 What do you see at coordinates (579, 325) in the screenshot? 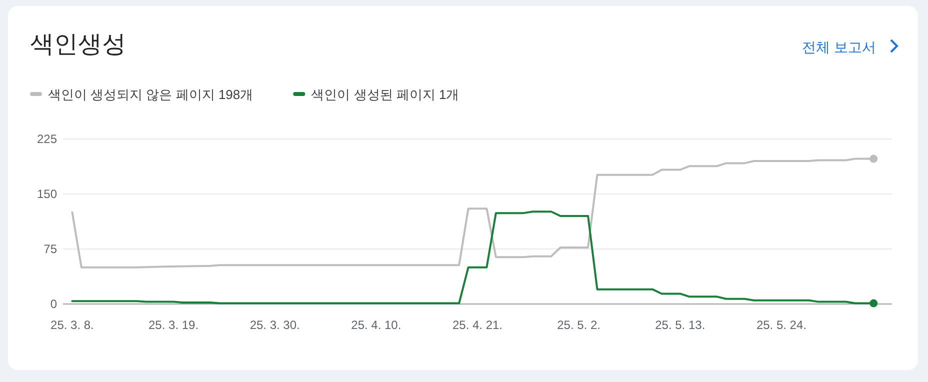
I see `x-tick-label: 25. 5. 2.` at bounding box center [579, 325].